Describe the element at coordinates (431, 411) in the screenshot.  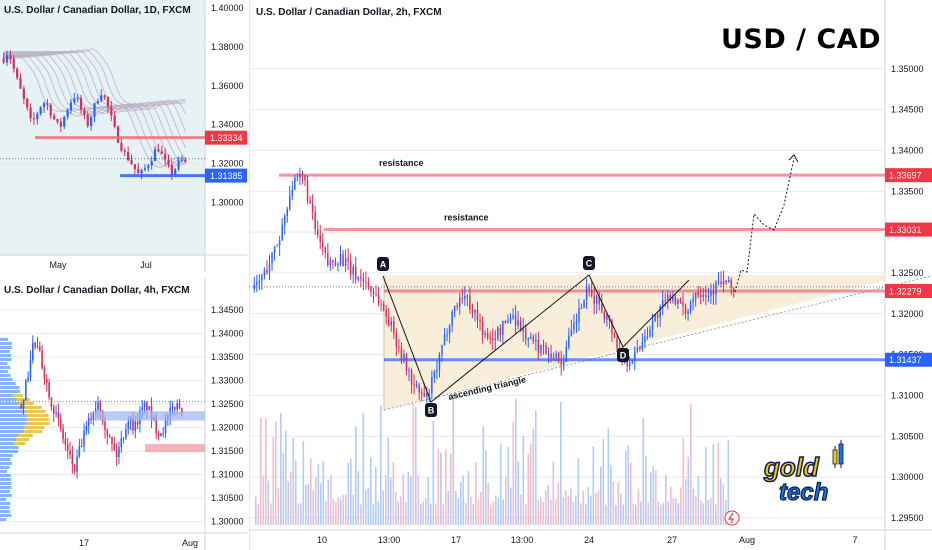
I see `point-marker-label: B` at that location.